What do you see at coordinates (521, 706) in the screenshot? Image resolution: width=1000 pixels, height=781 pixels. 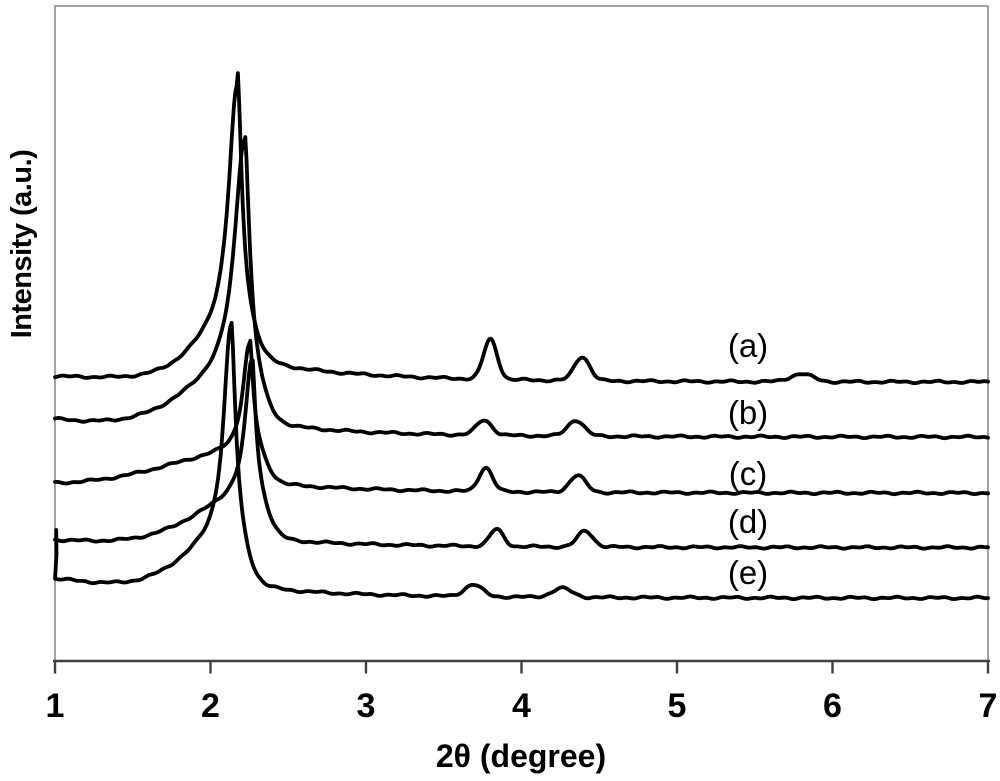 I see `x-tick-label-4: 4` at bounding box center [521, 706].